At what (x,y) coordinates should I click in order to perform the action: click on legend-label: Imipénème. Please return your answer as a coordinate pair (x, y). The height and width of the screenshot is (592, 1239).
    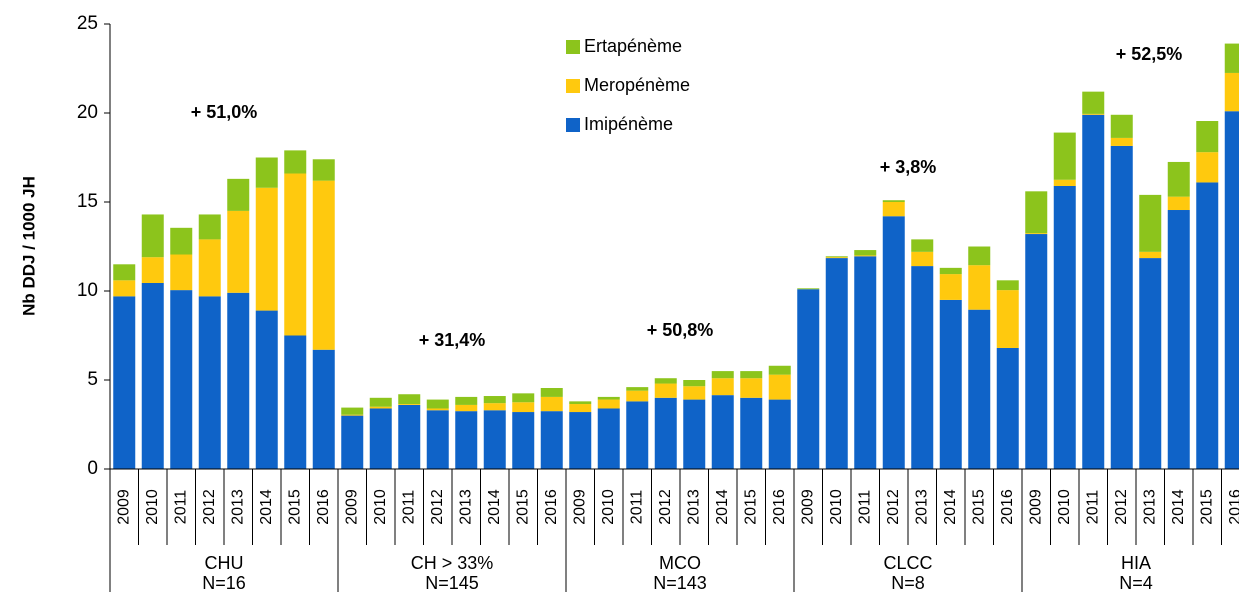
    Looking at the image, I should click on (628, 124).